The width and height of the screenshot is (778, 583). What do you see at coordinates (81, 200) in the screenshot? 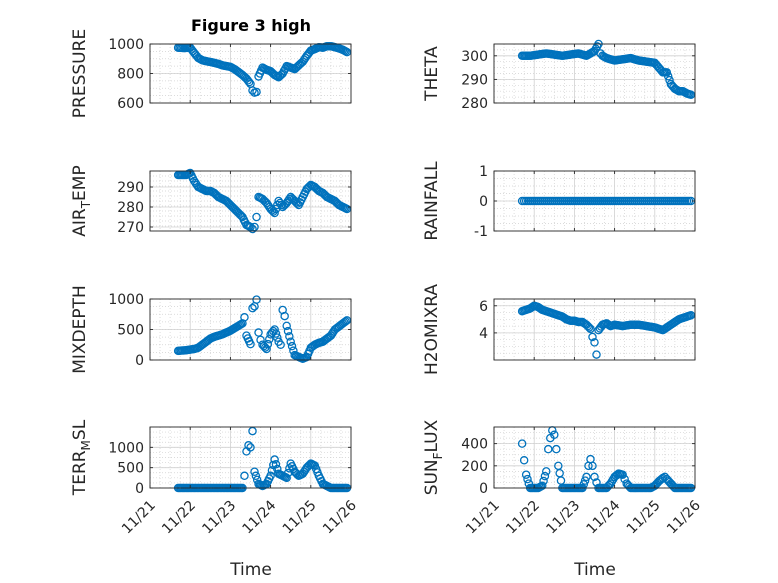
I see `y-axis-label: AIRTEMP` at bounding box center [81, 200].